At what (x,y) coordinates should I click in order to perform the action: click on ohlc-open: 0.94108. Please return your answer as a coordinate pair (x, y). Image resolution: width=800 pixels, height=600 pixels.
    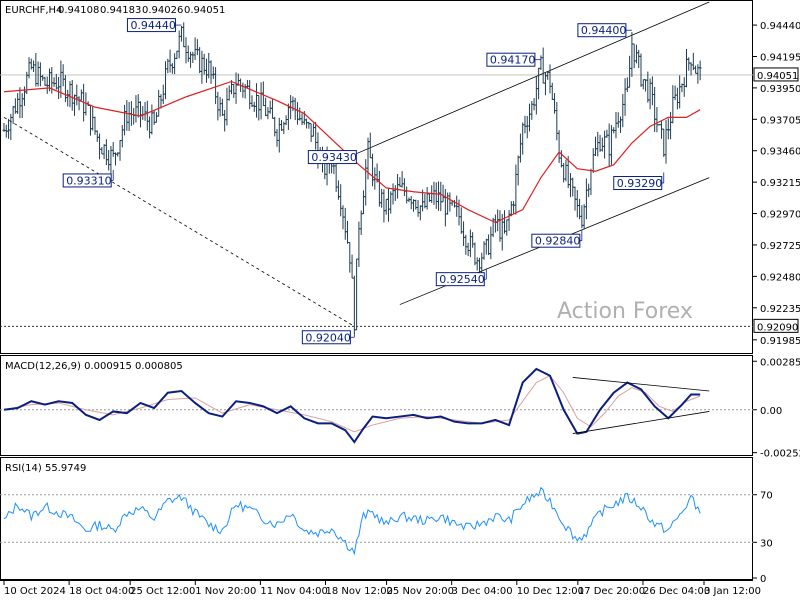
    Looking at the image, I should click on (78, 10).